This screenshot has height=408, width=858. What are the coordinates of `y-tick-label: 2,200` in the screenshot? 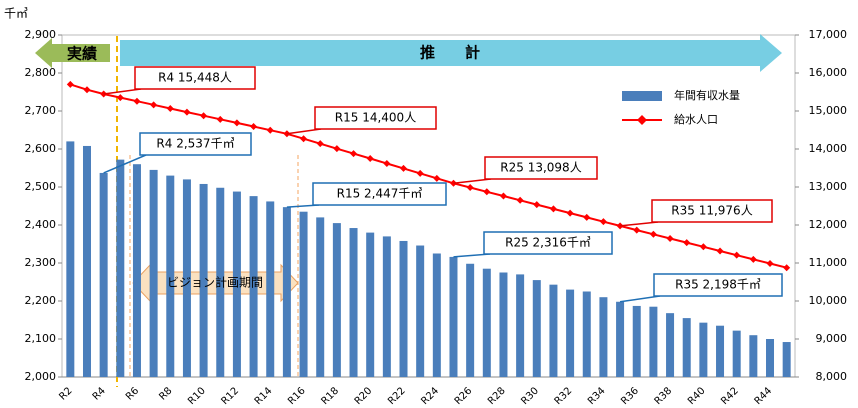 It's located at (41, 300).